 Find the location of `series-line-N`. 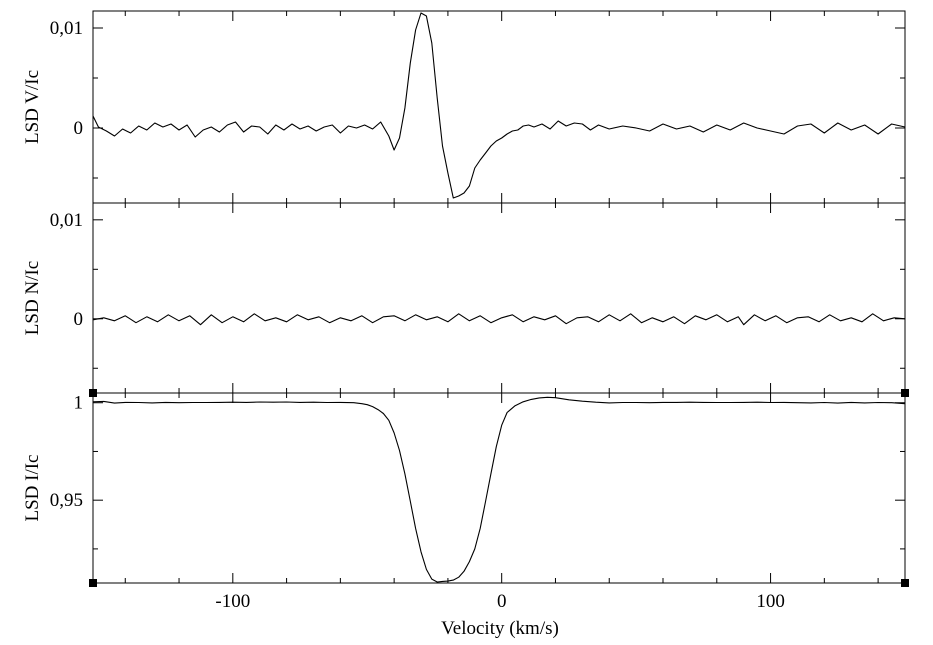

series-line-N is located at coordinates (499, 319).